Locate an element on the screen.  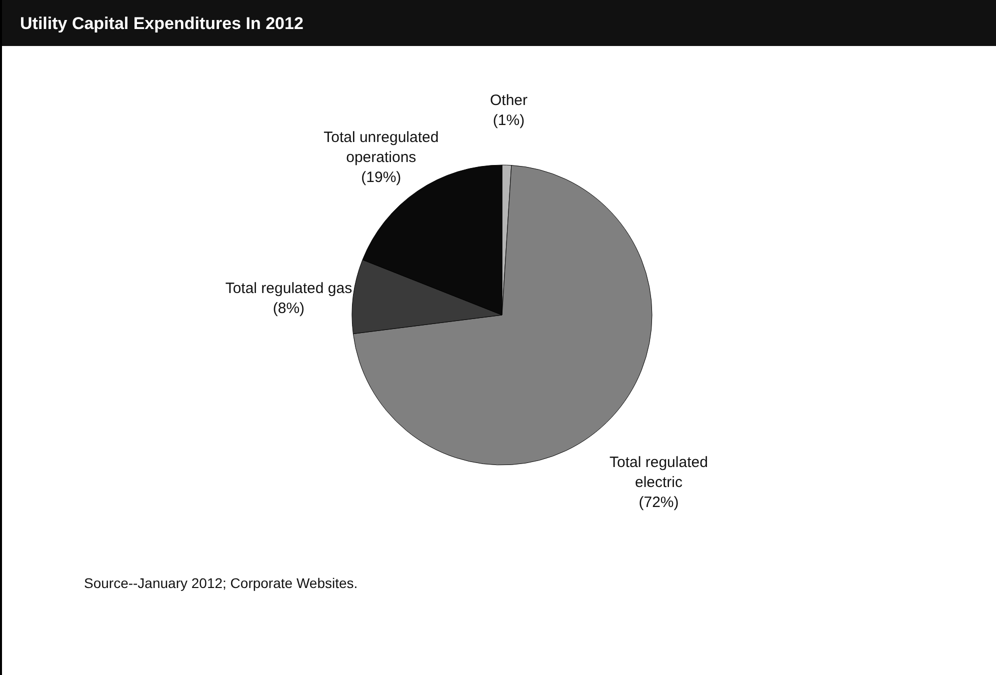
chart-title: Utility Capital Expenditures In 2012 is located at coordinates (499, 23).